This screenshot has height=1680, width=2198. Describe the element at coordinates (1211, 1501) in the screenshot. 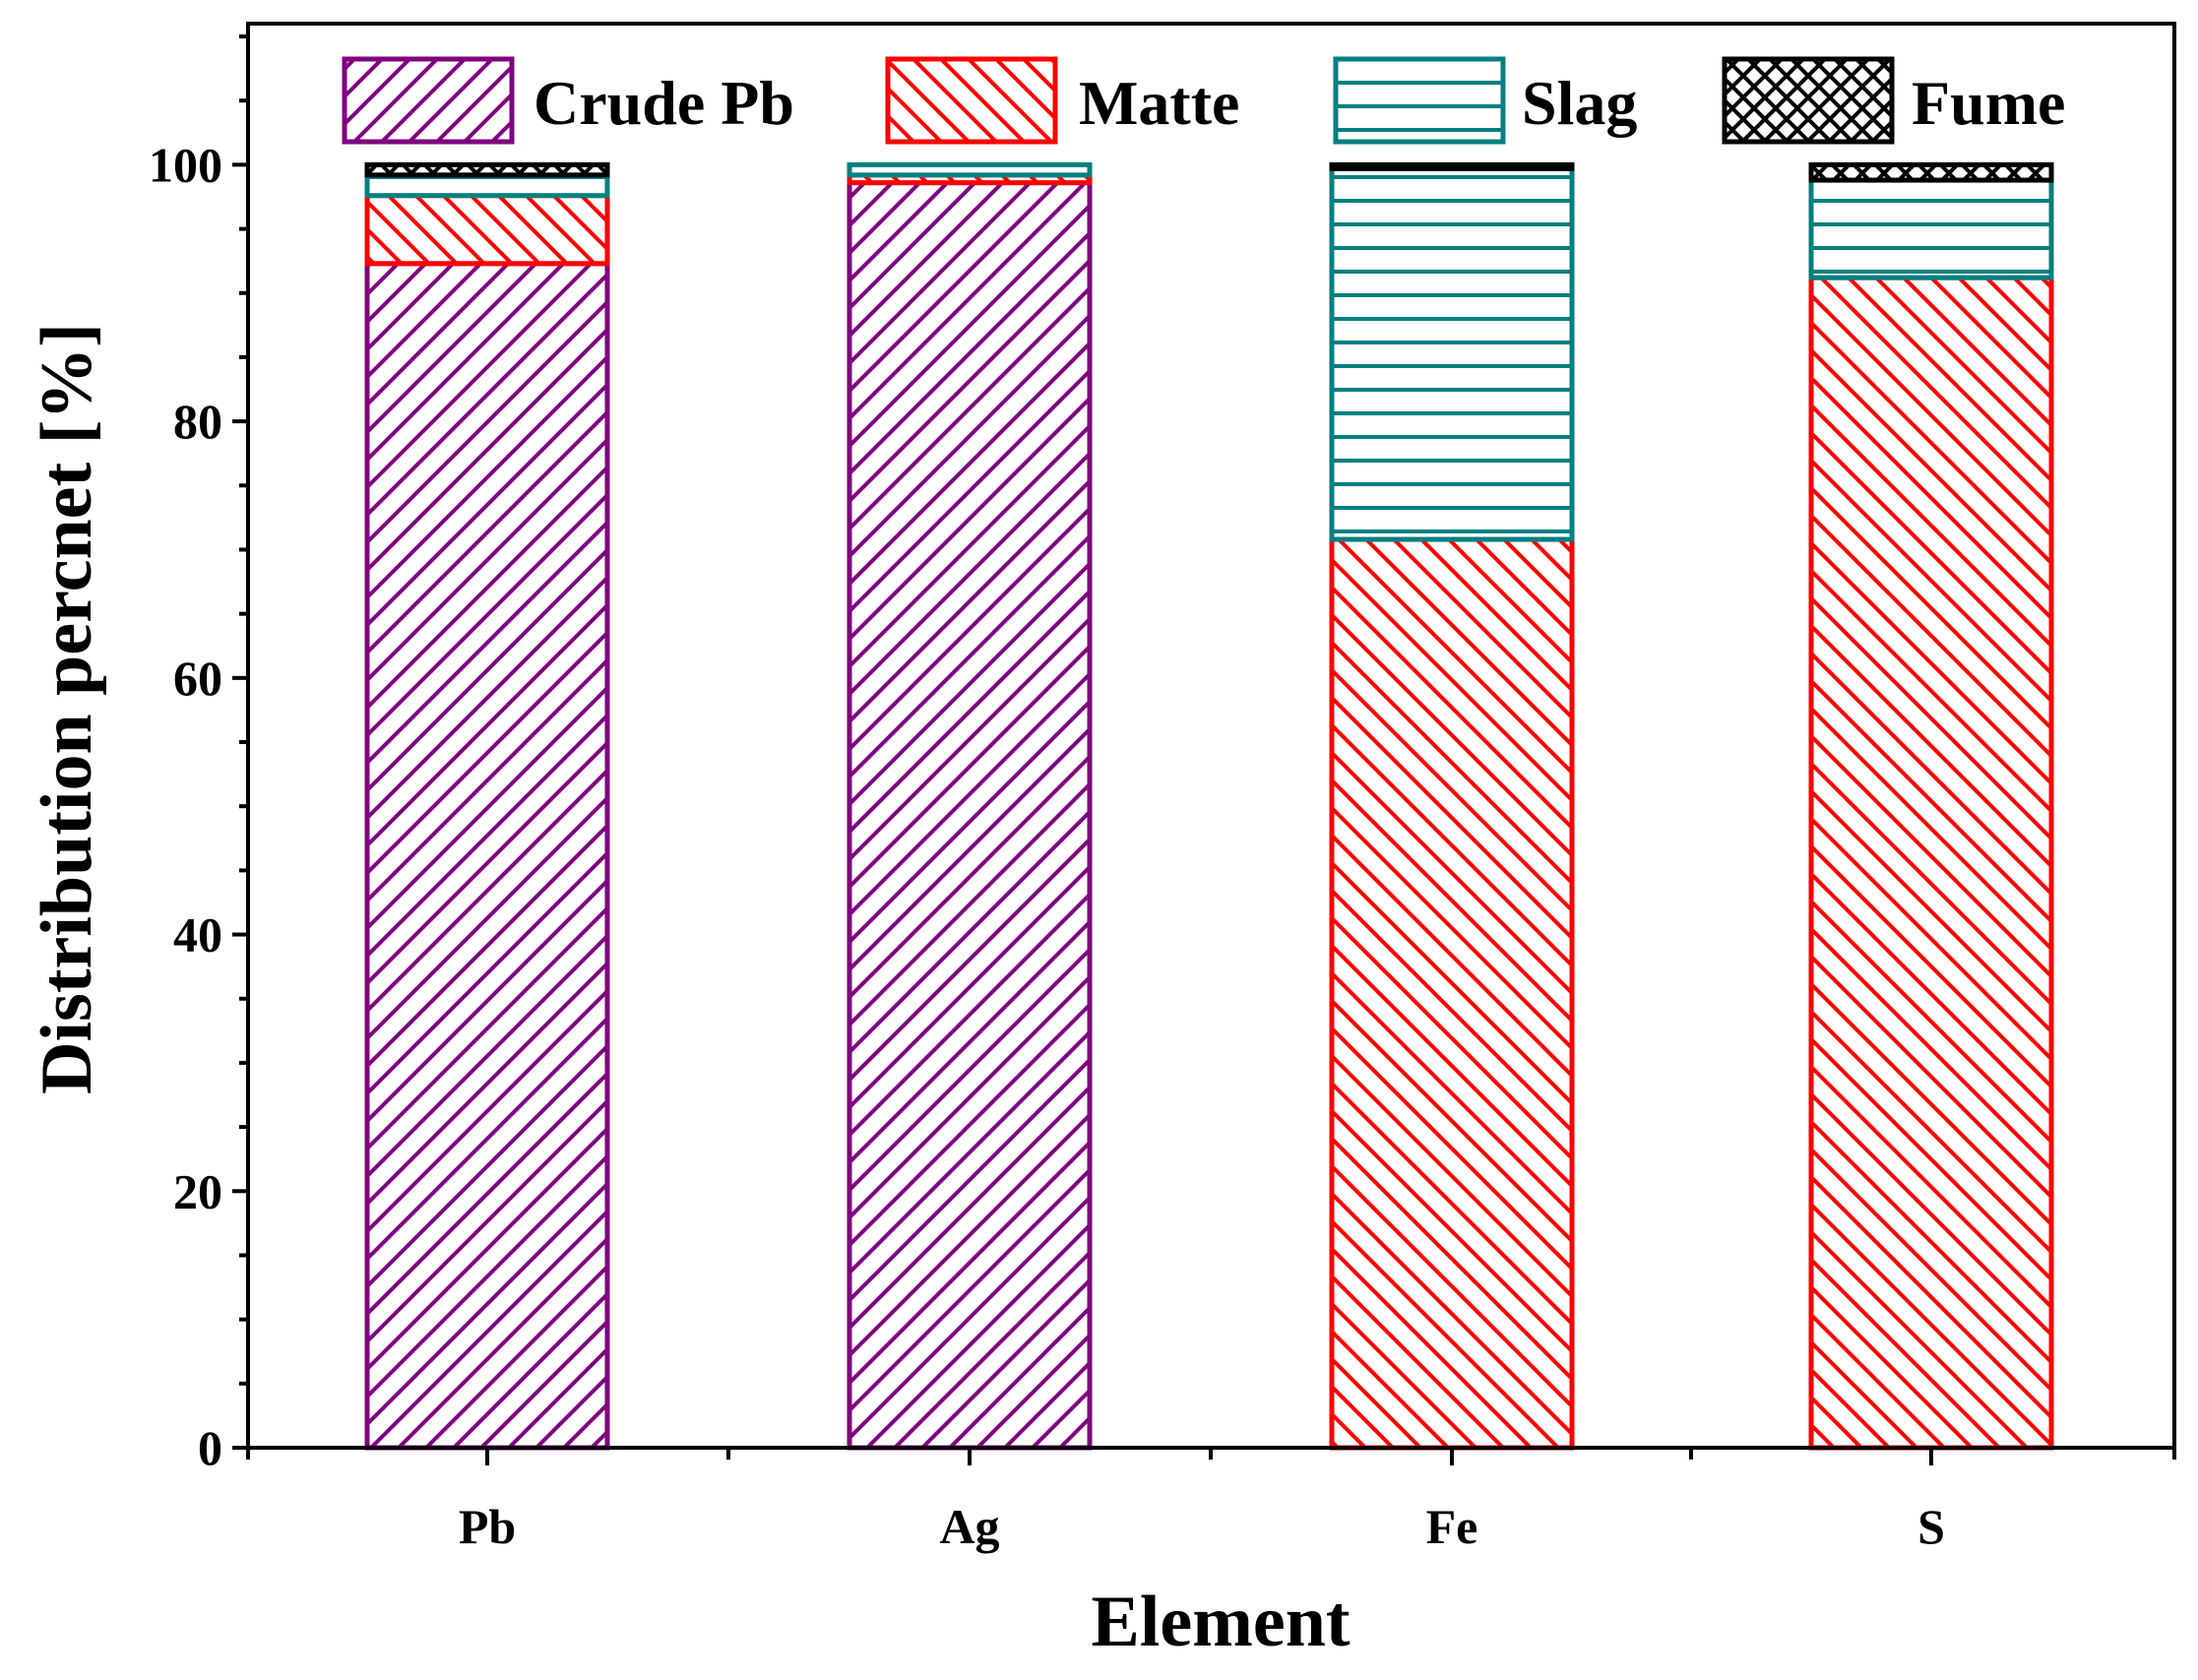

I see `x-axis: Pb Ag Fe S` at that location.